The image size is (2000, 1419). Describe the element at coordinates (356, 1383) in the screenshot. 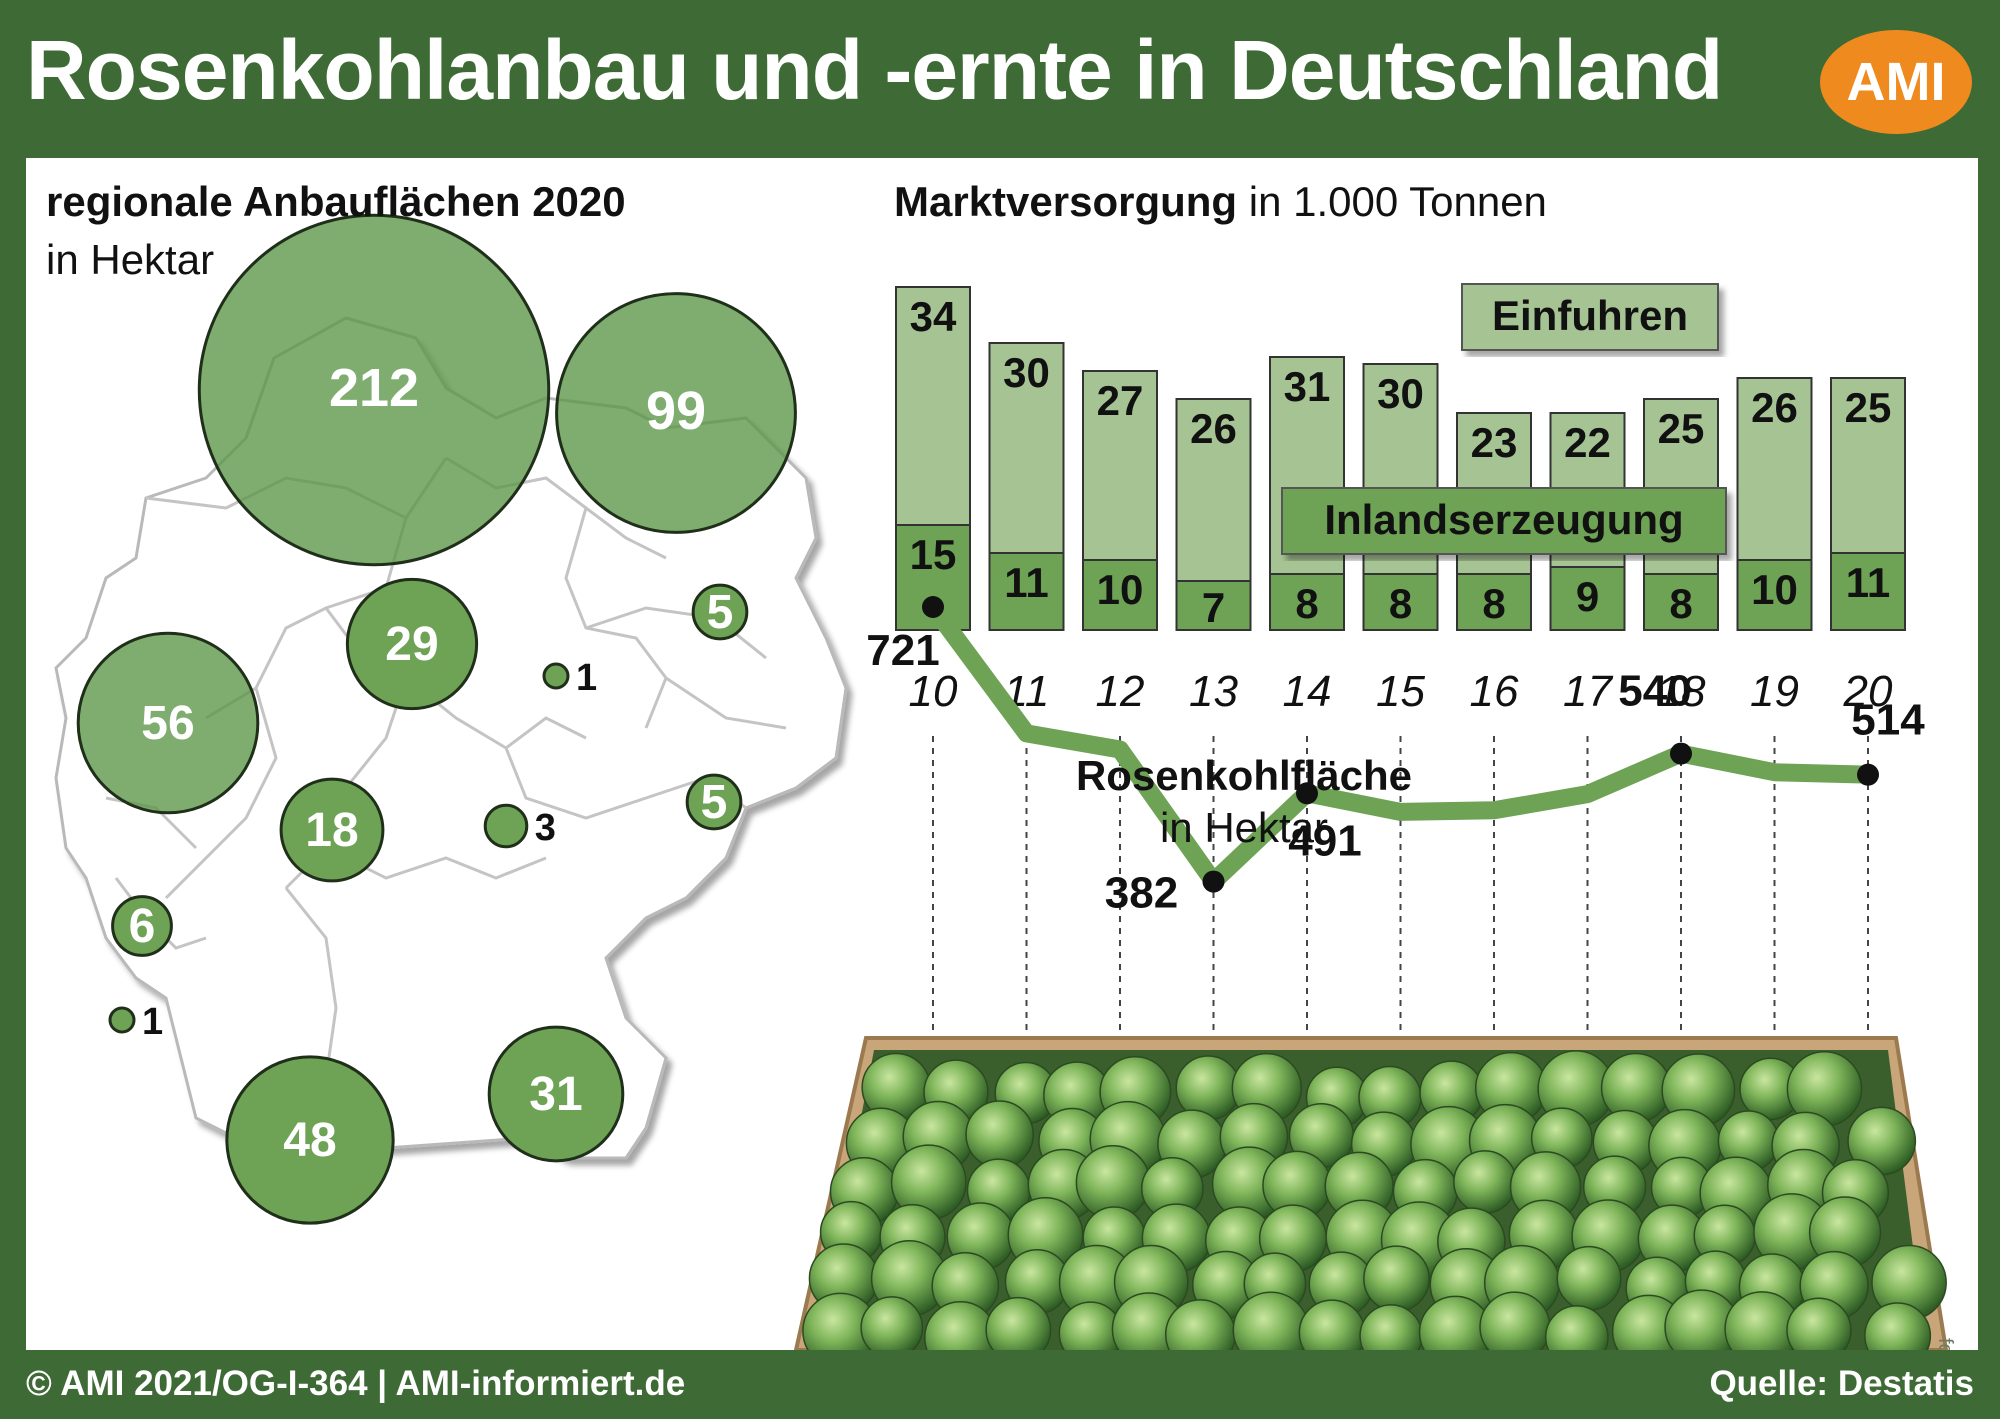

I see `footer-copyright: © AMI 2021/OG-I-364 | AMI-informiert.de` at that location.